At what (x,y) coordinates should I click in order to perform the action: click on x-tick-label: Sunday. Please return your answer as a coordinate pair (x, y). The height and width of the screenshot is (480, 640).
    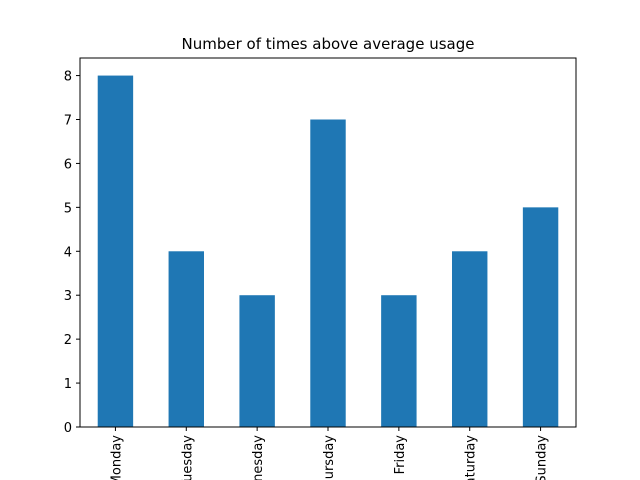
    Looking at the image, I should click on (542, 457).